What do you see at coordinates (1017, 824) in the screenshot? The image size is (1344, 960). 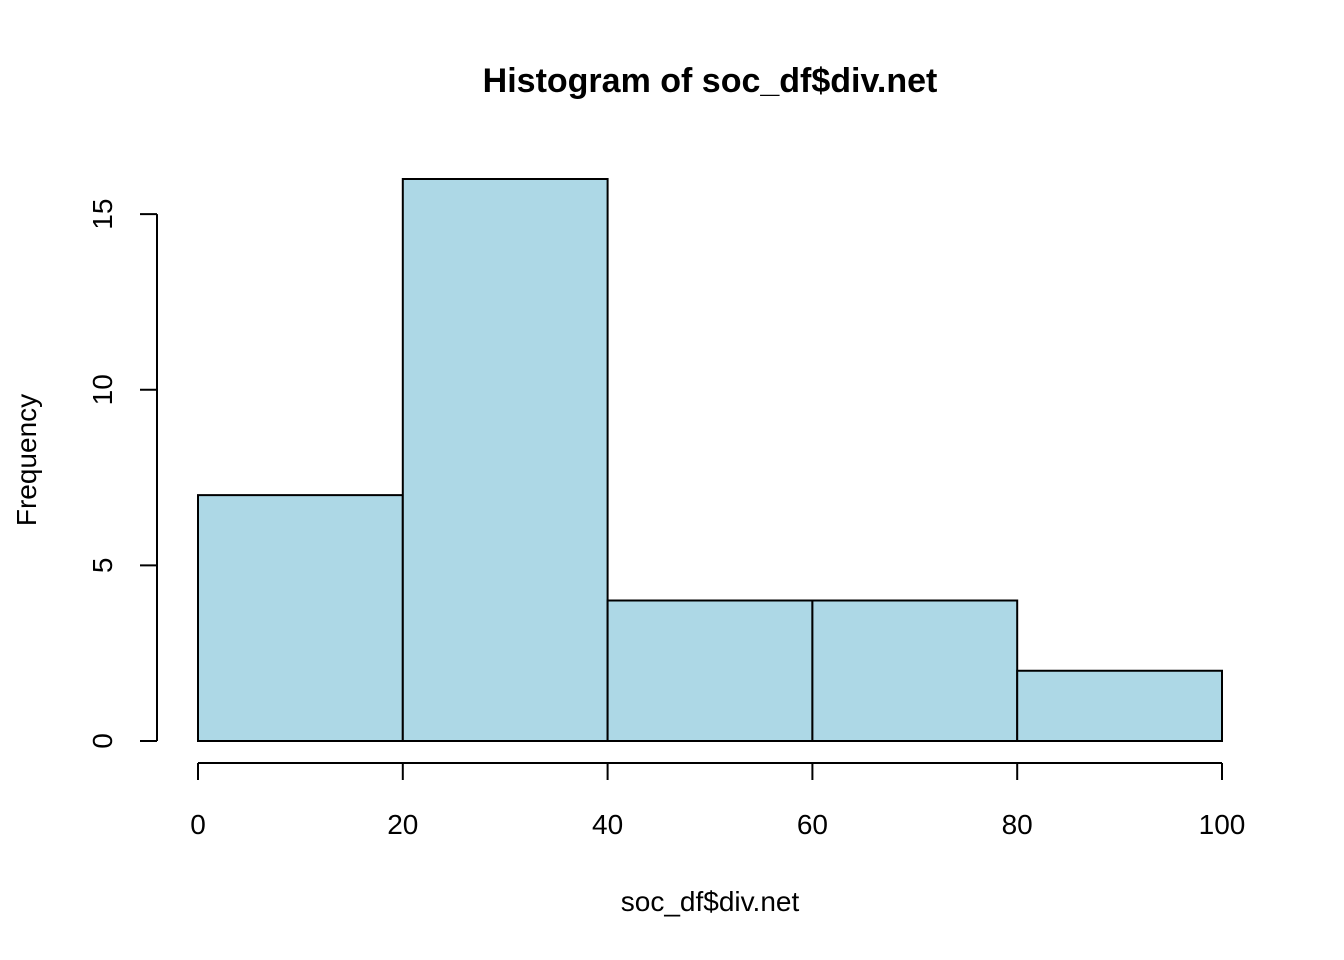 I see `x-tick-label-80: 80` at bounding box center [1017, 824].